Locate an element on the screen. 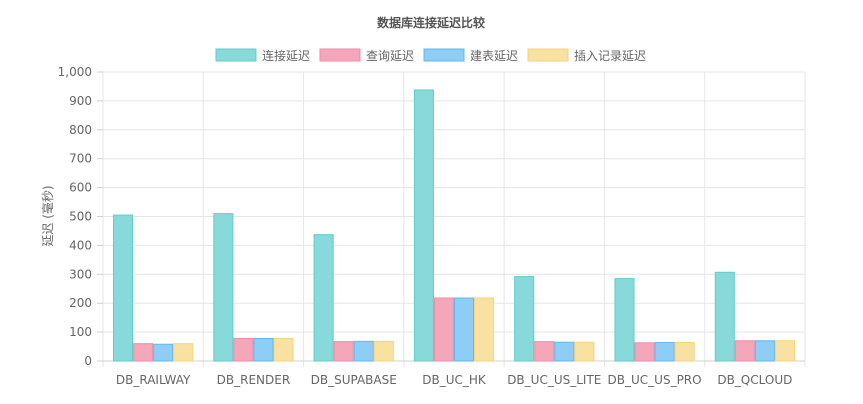  y-tick-label: 600 is located at coordinates (80, 188).